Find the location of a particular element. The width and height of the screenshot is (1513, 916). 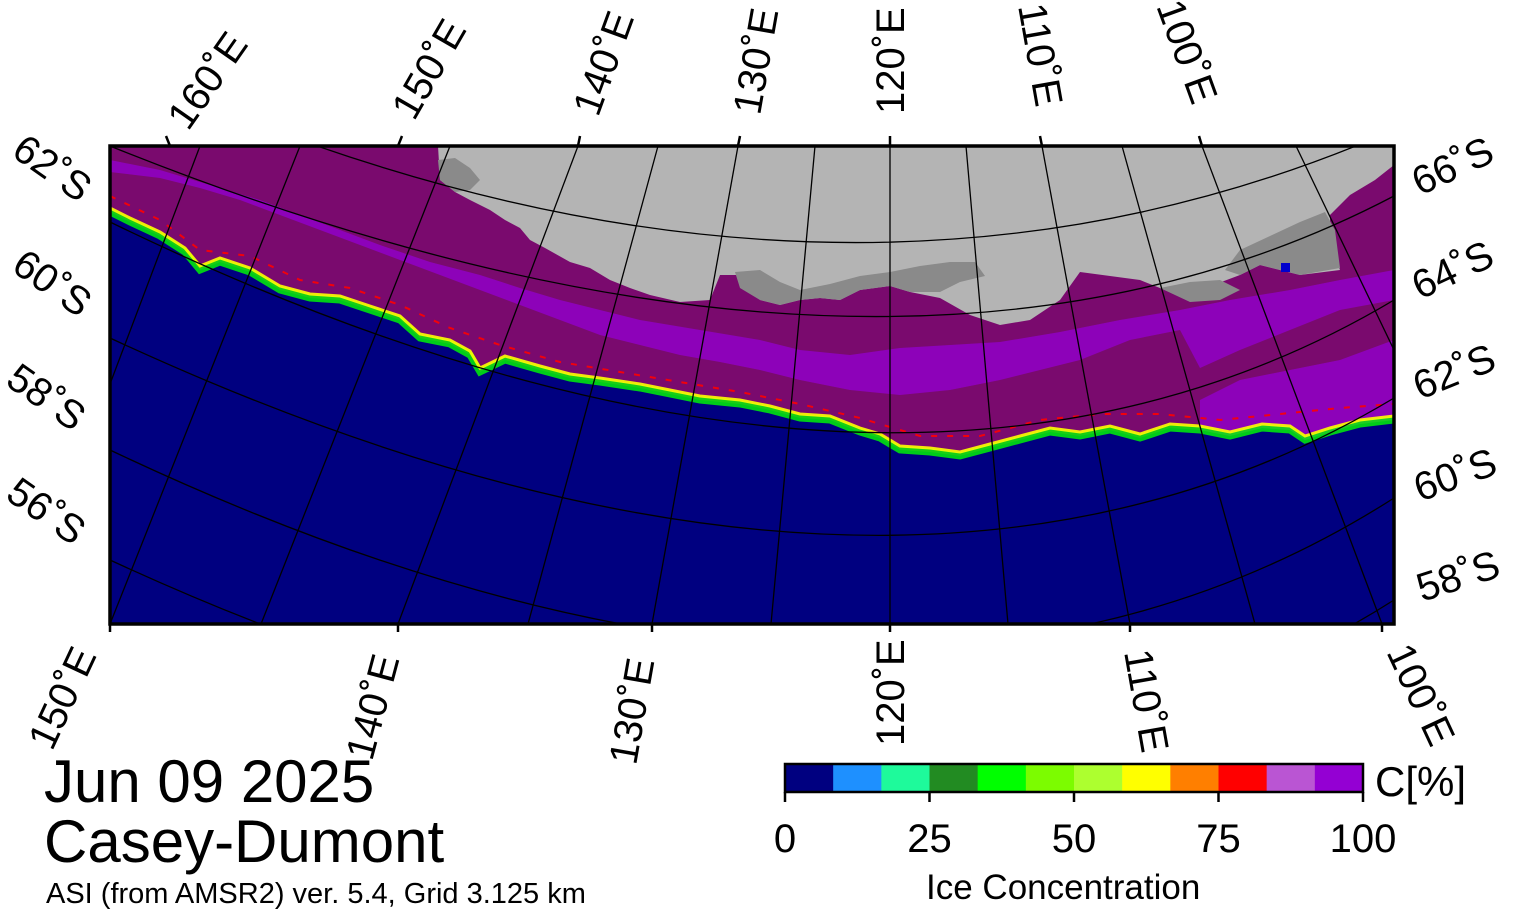

lat-label-left: 60˚S is located at coordinates (52, 283).